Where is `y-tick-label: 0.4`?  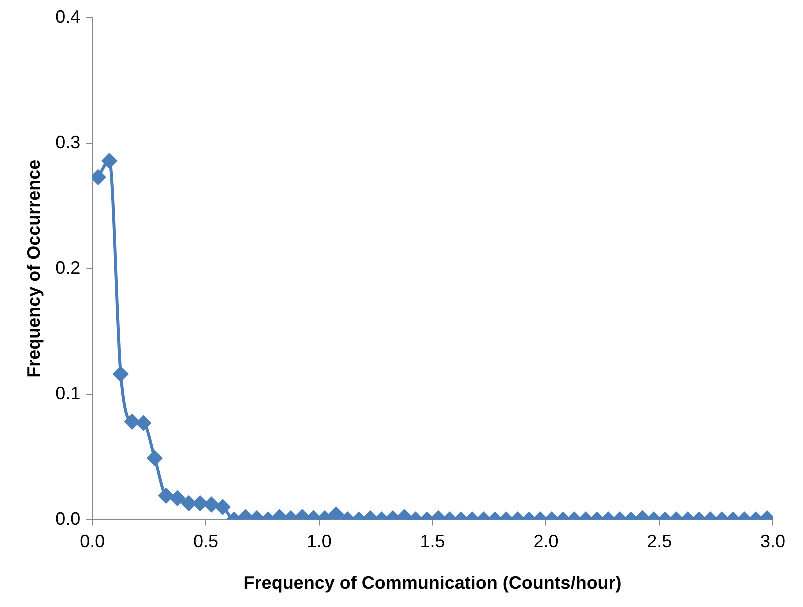 y-tick-label: 0.4 is located at coordinates (68, 16).